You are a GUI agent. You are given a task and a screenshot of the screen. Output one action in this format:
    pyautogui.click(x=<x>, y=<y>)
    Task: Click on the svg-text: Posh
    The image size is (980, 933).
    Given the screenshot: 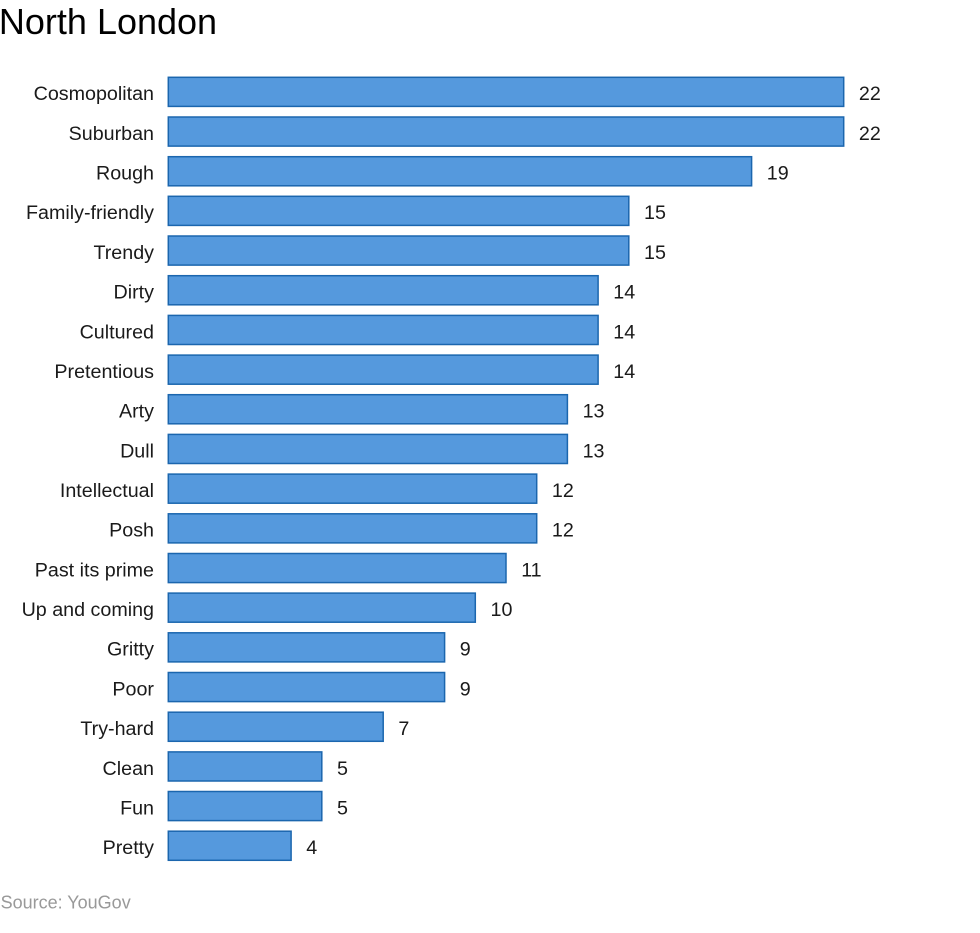 What is the action you would take?
    pyautogui.click(x=131, y=531)
    